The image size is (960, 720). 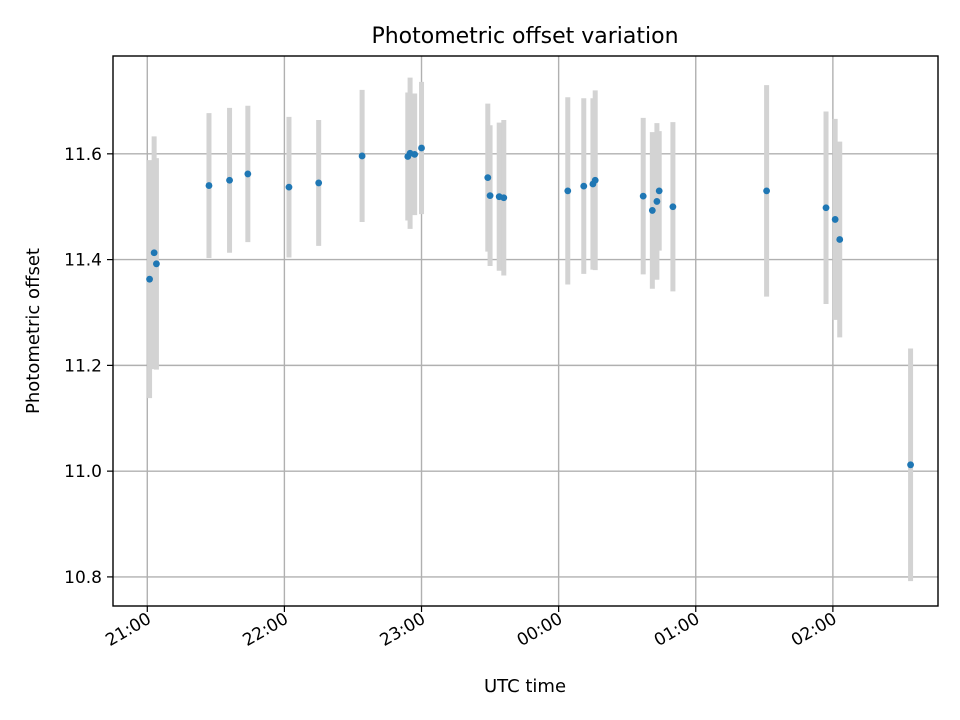 I want to click on y-tick-label: 11.4, so click(x=83, y=261).